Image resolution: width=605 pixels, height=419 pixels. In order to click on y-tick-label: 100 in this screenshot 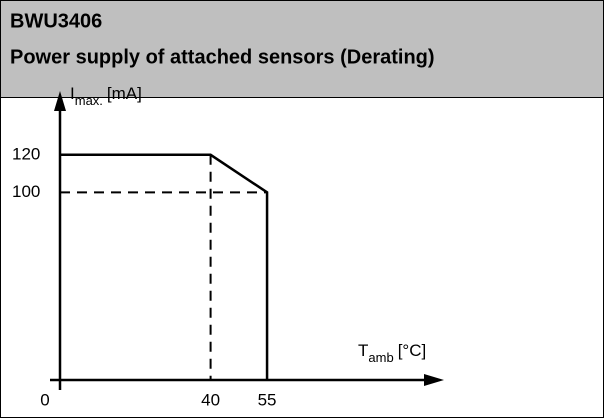, I will do `click(26, 191)`.